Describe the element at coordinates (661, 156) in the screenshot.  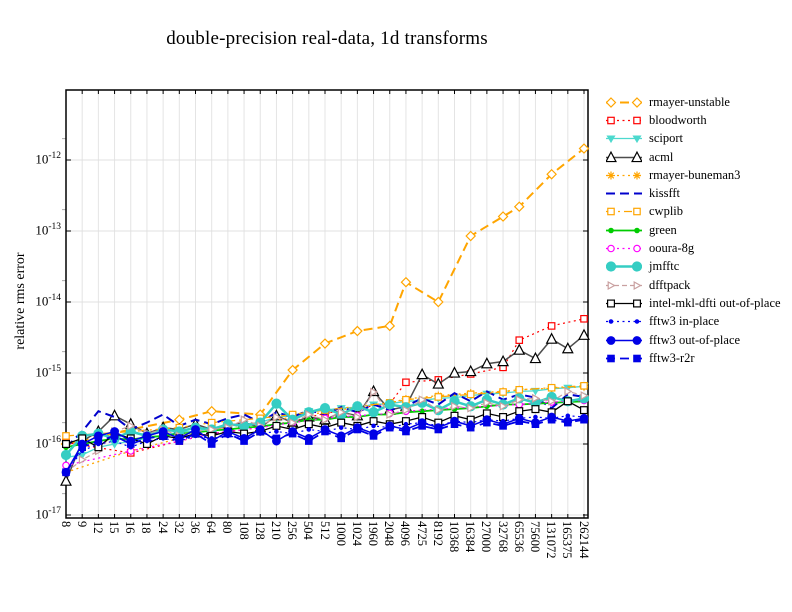
I see `legend-label: acml` at that location.